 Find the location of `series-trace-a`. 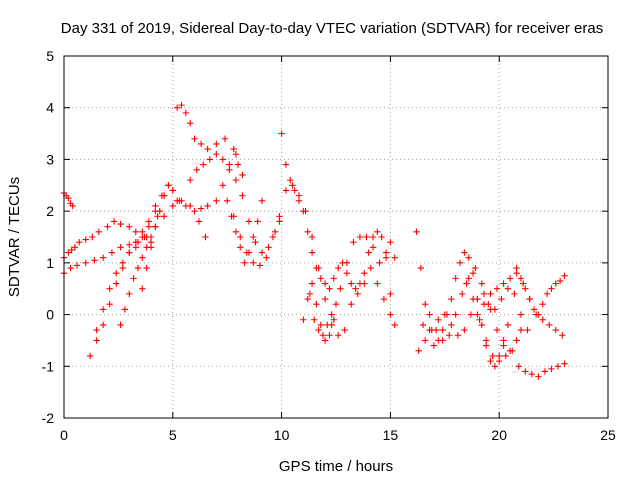

series-trace-a is located at coordinates (150, 206).